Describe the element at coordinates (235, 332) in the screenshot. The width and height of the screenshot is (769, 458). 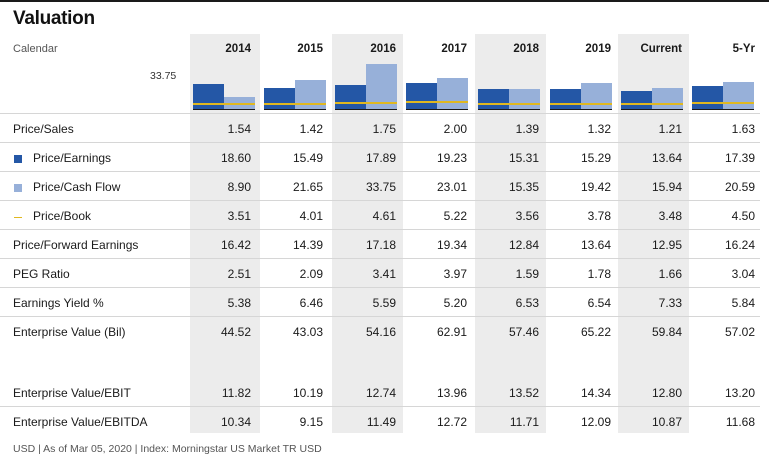
I see `table-cell: 44.52` at that location.